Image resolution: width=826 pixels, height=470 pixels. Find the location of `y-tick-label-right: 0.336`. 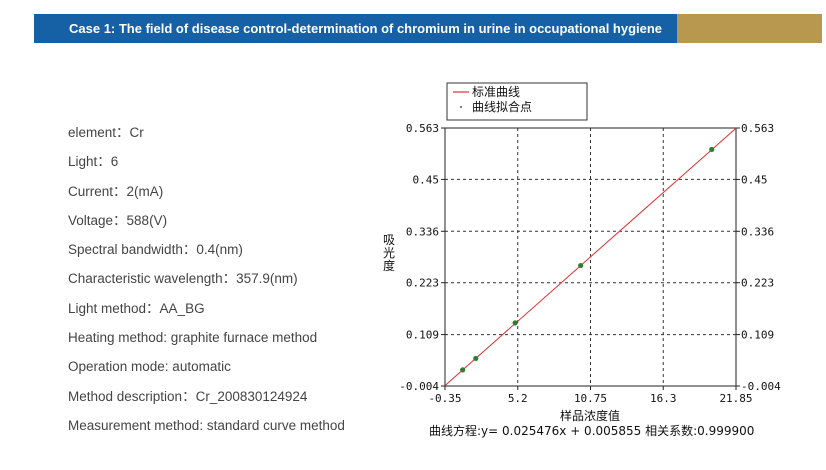

y-tick-label-right: 0.336 is located at coordinates (757, 231).